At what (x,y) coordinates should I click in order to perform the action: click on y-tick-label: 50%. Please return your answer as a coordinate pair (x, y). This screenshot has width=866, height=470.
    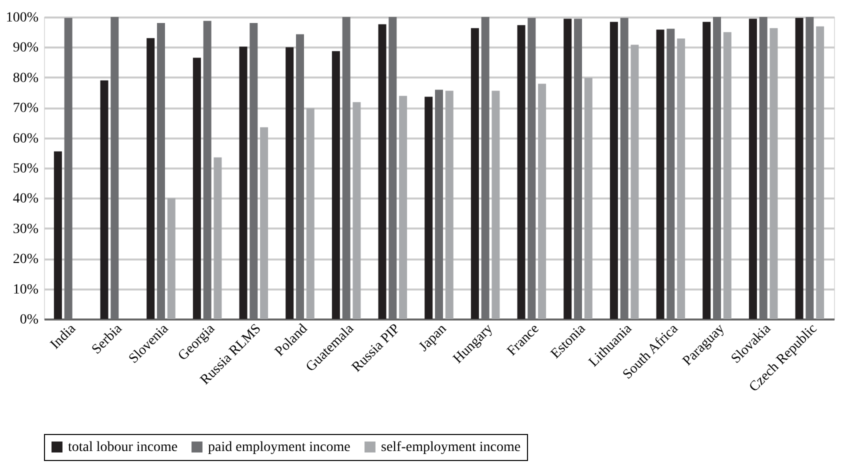
    Looking at the image, I should click on (25, 169).